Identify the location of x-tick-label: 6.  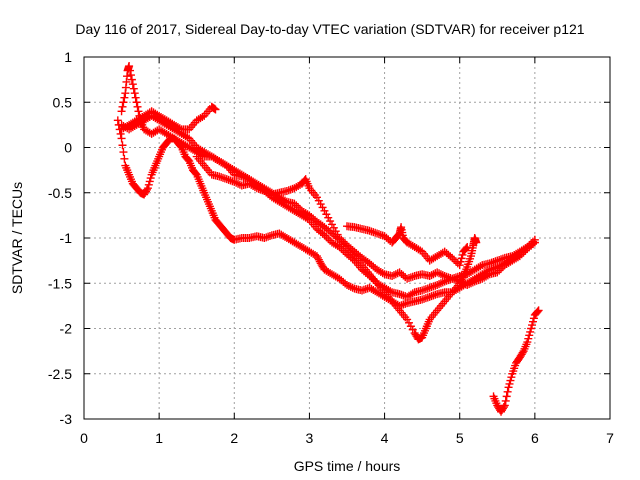
(535, 438).